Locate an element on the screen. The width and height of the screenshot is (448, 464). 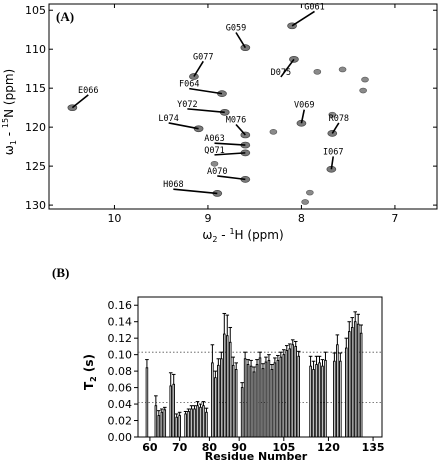
x-tick-label: 105 is located at coordinates (283, 447).